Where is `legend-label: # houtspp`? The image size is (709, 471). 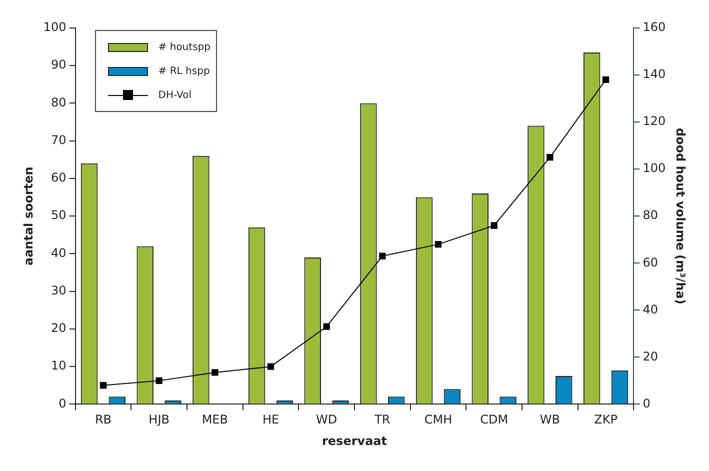 legend-label: # houtspp is located at coordinates (184, 47).